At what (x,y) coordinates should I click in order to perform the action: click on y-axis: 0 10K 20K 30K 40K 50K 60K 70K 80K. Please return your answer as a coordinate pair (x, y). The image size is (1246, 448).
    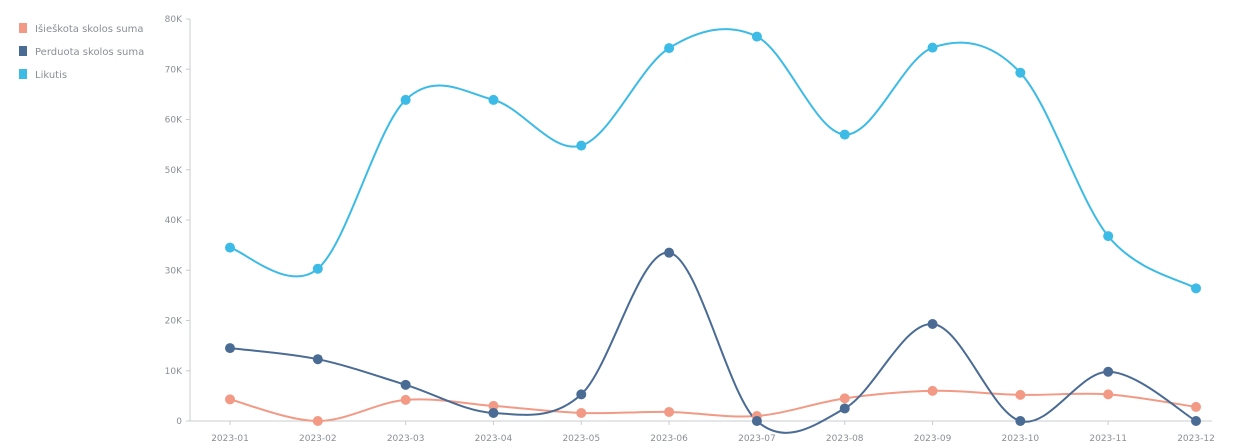
    Looking at the image, I should click on (178, 221).